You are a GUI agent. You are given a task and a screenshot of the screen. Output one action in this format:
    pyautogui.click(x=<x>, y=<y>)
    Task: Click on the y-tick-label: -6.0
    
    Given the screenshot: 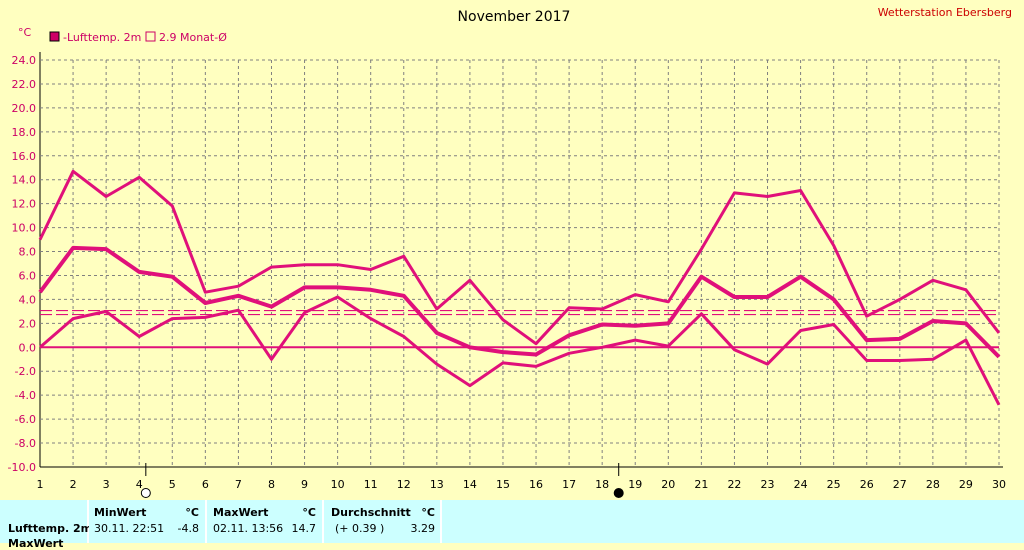 What is the action you would take?
    pyautogui.click(x=25, y=419)
    